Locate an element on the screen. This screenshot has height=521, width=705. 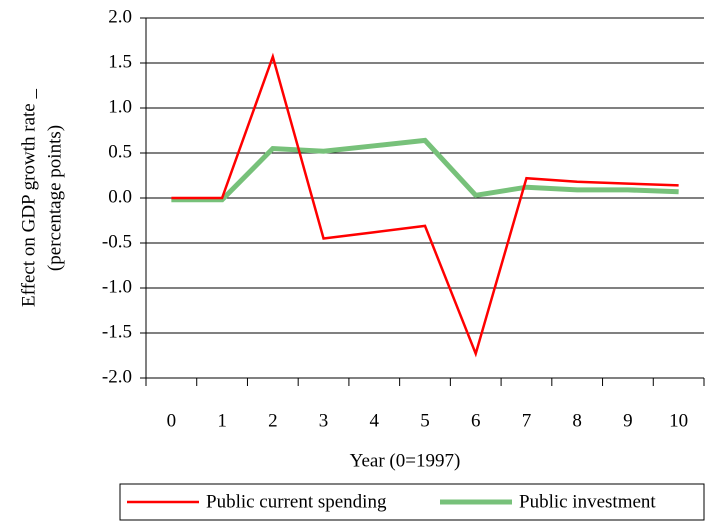
x-tick-label: 1 is located at coordinates (222, 420).